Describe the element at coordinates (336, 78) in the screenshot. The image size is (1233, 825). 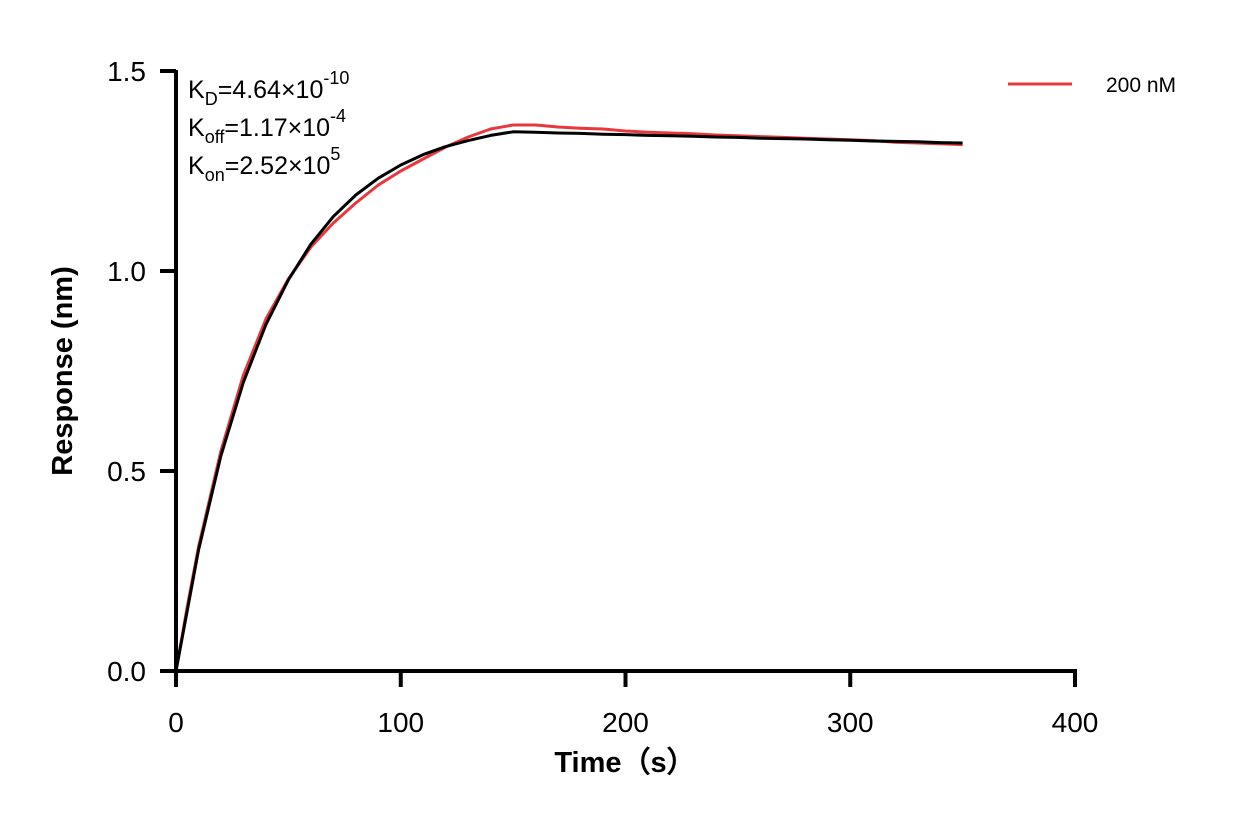
I see `annotation-sup: -10` at that location.